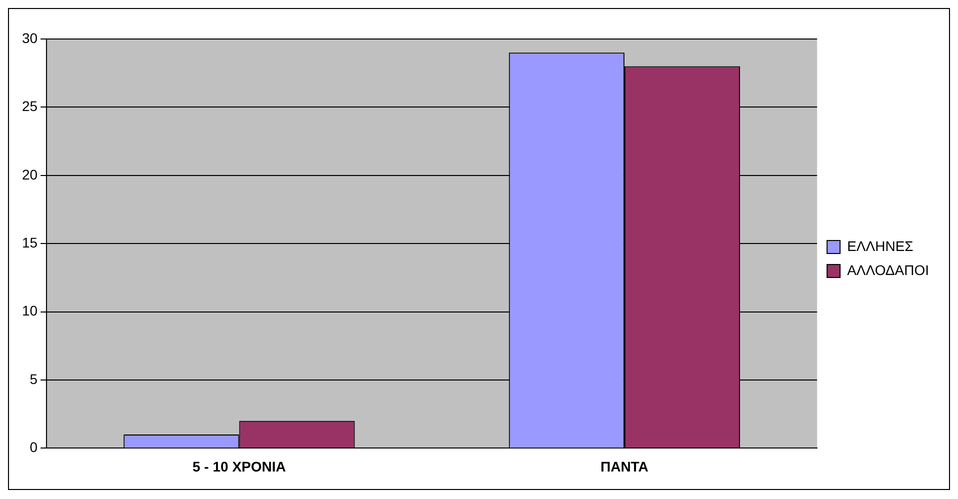 This screenshot has height=499, width=958. What do you see at coordinates (34, 378) in the screenshot?
I see `y-tick-label: 5` at bounding box center [34, 378].